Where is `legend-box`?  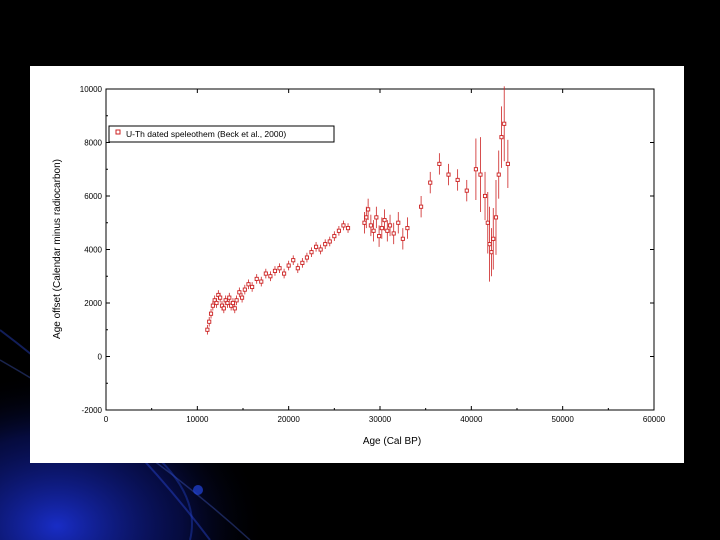 legend-box is located at coordinates (221, 134).